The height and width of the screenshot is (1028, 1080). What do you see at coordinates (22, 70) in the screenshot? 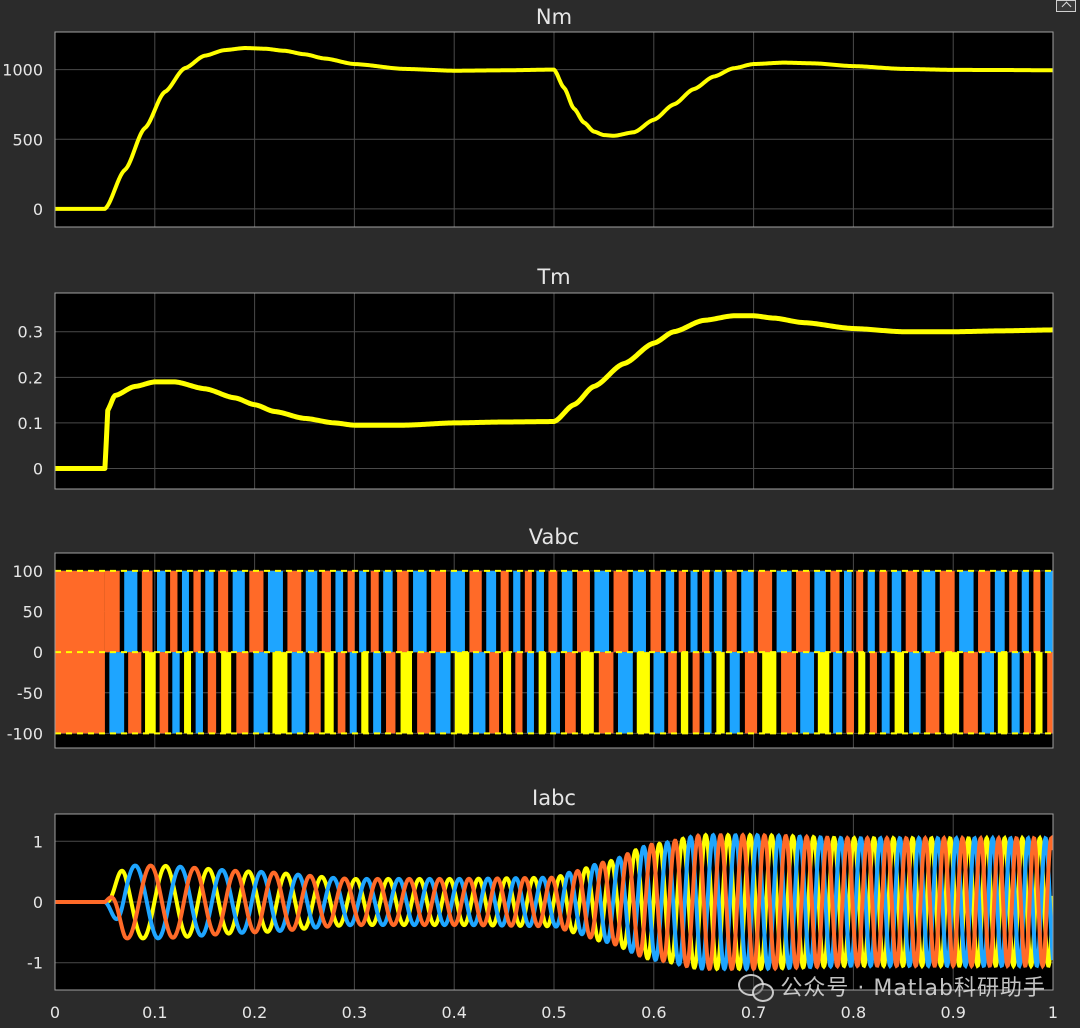
I see `y-tick-label: 1000` at bounding box center [22, 70].